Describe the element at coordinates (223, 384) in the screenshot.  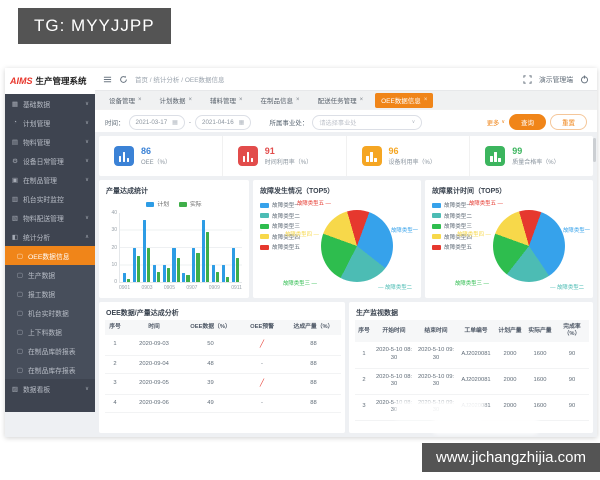
I see `table-row: 3 2020-09-05 39 ╱ 88` at that location.